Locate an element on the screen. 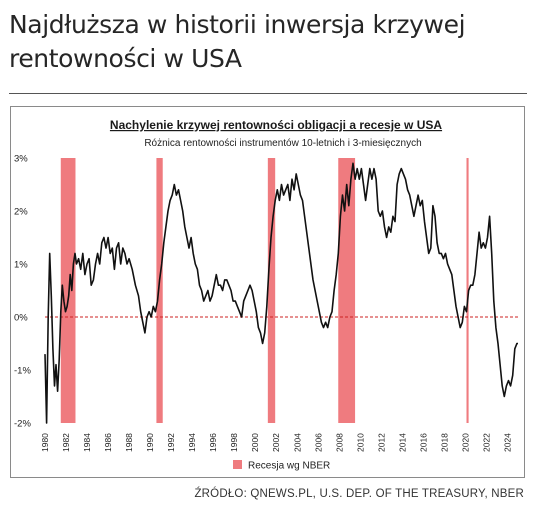 This screenshot has width=536, height=509. x-tick-label: 2000 is located at coordinates (255, 442).